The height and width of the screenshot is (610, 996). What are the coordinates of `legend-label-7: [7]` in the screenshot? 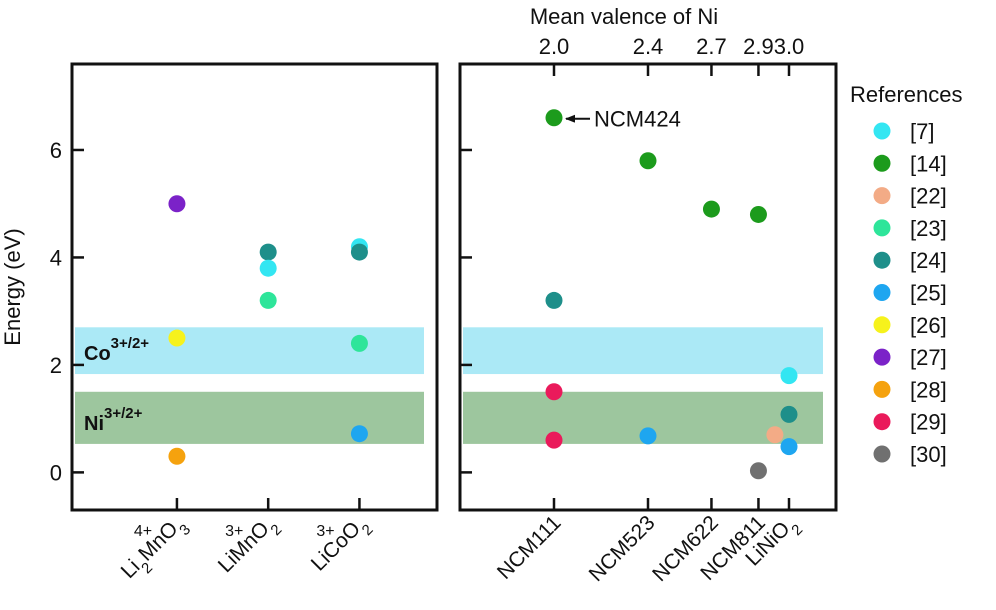 It's located at (922, 131).